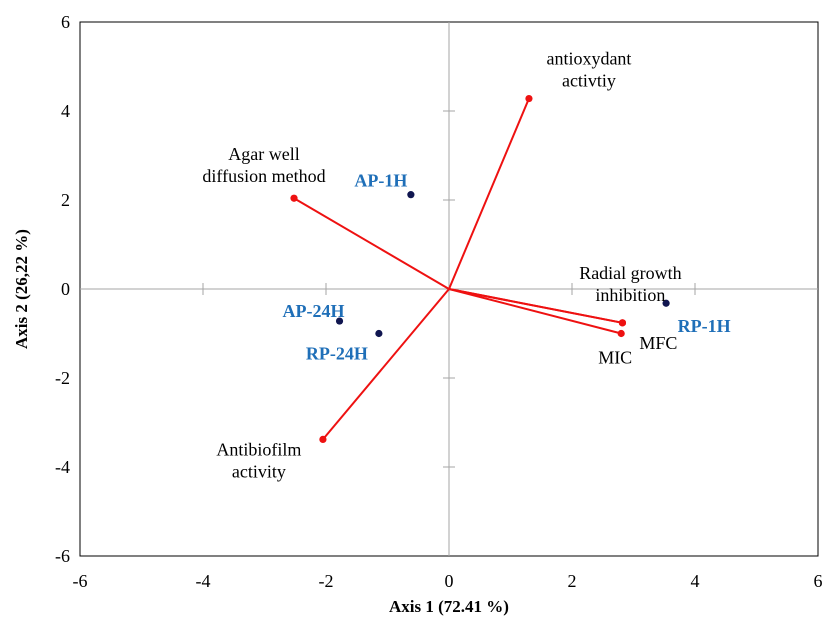 The width and height of the screenshot is (822, 623). What do you see at coordinates (588, 70) in the screenshot?
I see `variable-label: antioxydant activtiy` at bounding box center [588, 70].